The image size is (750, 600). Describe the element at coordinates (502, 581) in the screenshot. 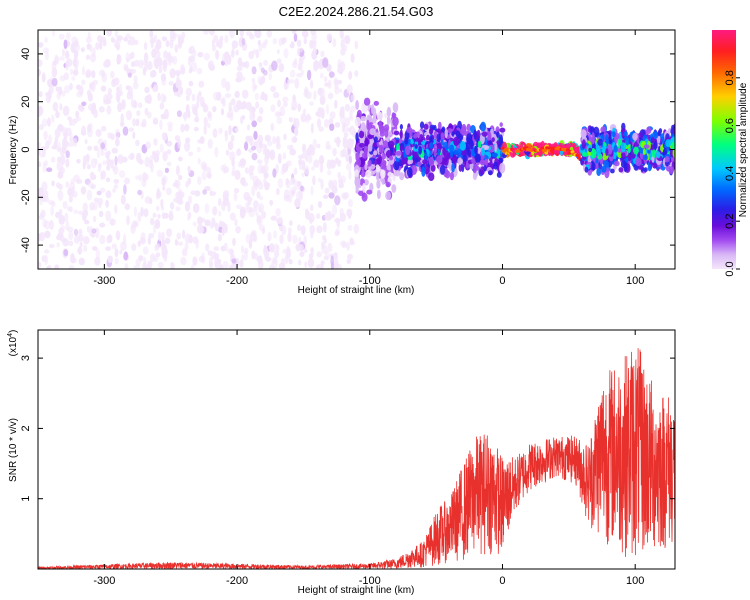

I see `x-tick-label-3: 0` at that location.